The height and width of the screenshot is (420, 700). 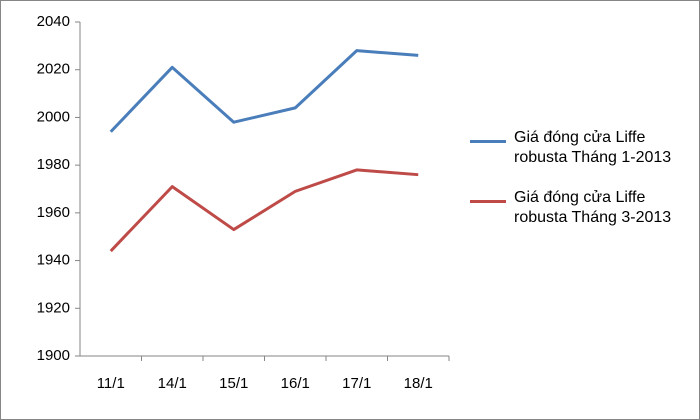 I want to click on y-tick-label: 1960, so click(x=53, y=212).